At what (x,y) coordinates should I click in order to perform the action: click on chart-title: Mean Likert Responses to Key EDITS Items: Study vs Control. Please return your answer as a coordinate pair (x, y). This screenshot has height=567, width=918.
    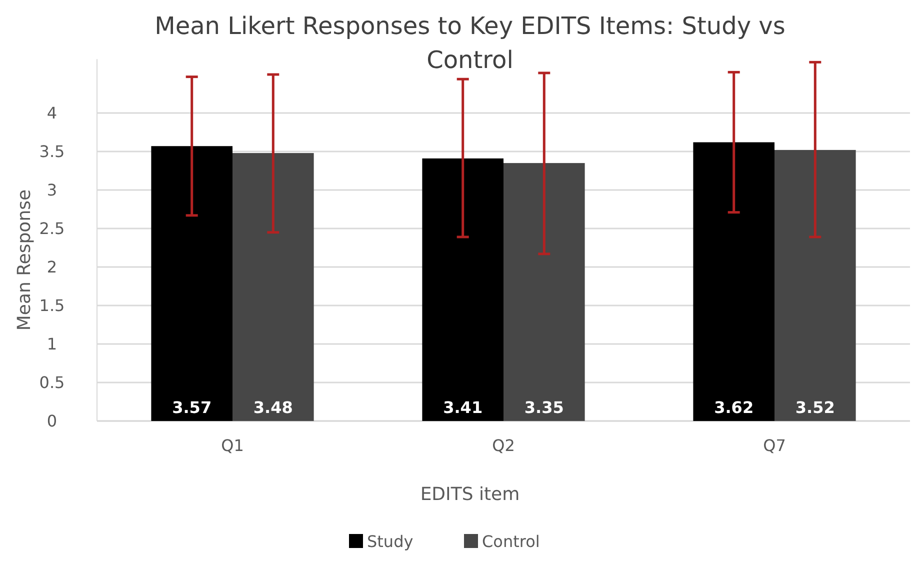
    Looking at the image, I should click on (470, 43).